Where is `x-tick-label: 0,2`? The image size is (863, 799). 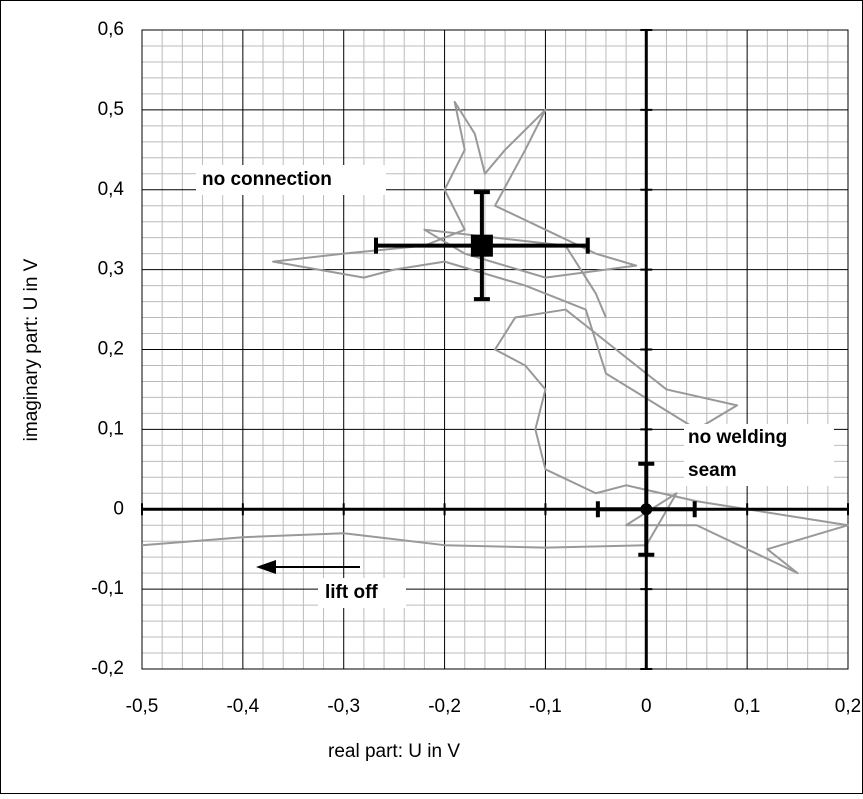
x-tick-label: 0,2 is located at coordinates (848, 706).